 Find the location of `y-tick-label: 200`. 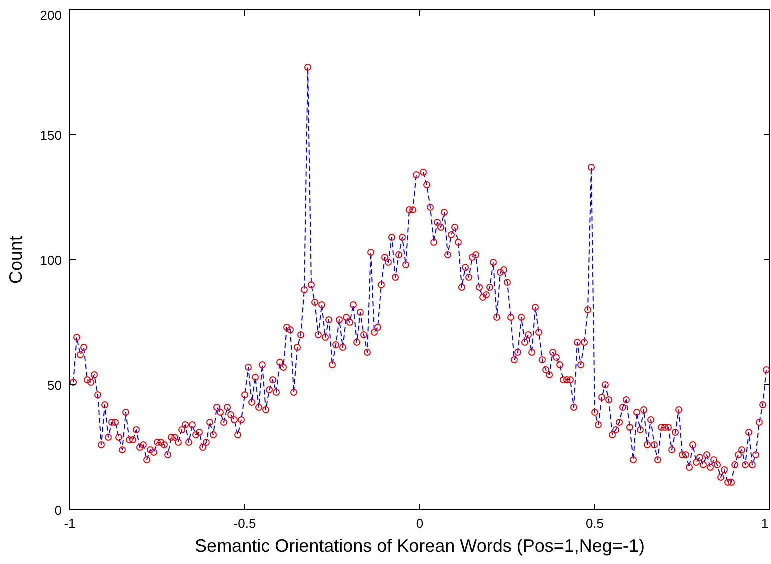

y-tick-label: 200 is located at coordinates (51, 15).